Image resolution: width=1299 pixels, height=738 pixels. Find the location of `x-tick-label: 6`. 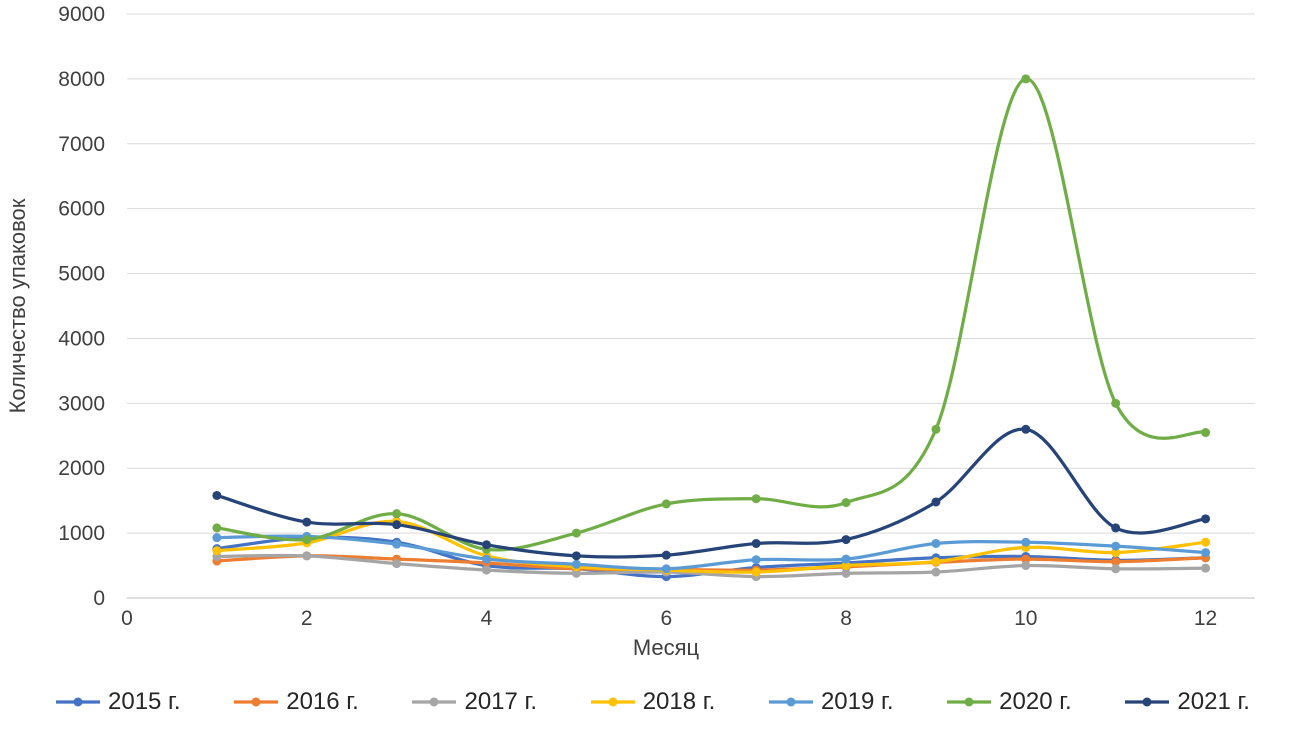

x-tick-label: 6 is located at coordinates (666, 618).